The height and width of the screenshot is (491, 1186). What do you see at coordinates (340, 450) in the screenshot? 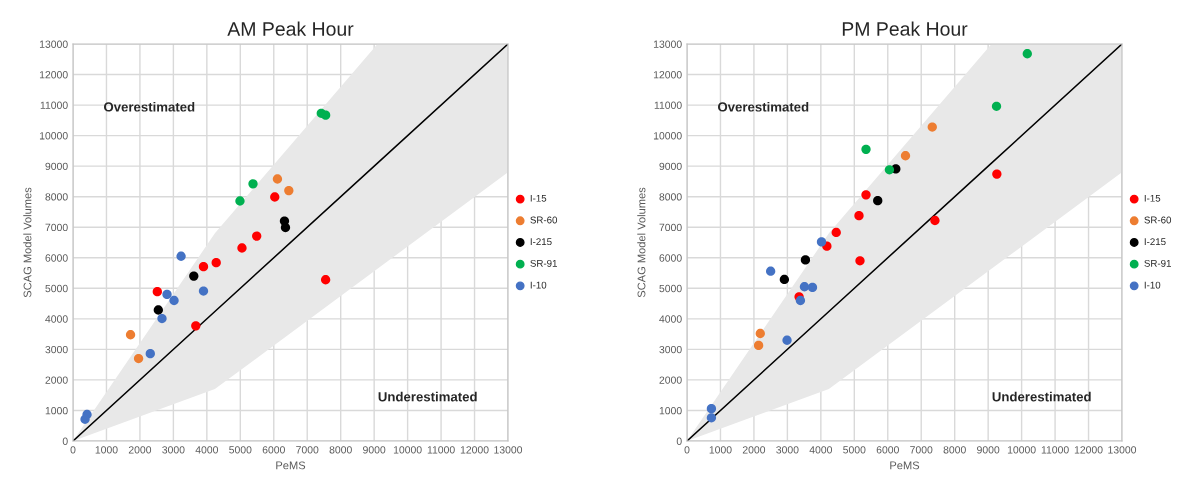
I see `x-tick-label: 8000` at bounding box center [340, 450].